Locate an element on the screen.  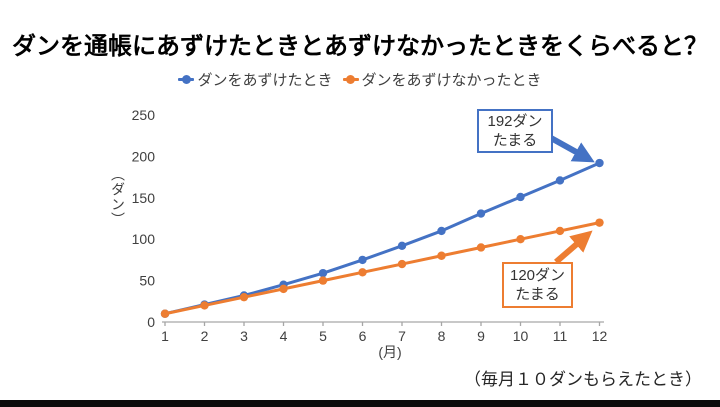
annotation-value: 192ダン is located at coordinates (515, 121).